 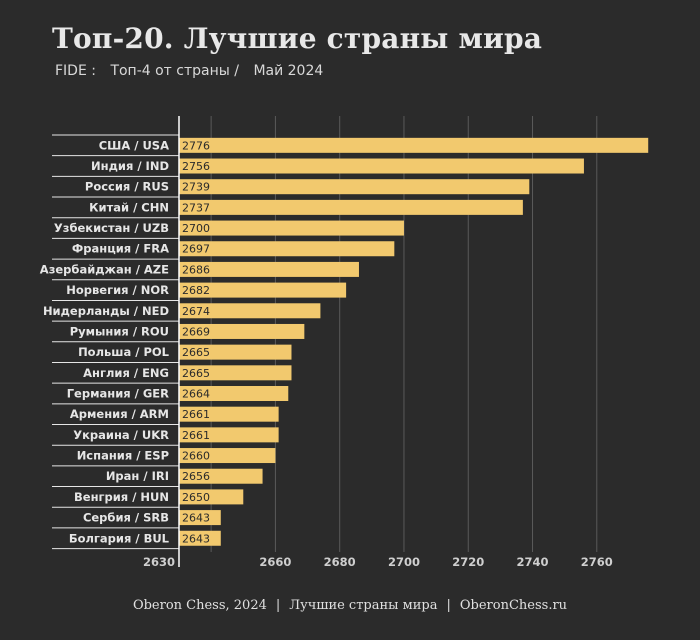 I want to click on bar-value-label: 2700, so click(x=196, y=228).